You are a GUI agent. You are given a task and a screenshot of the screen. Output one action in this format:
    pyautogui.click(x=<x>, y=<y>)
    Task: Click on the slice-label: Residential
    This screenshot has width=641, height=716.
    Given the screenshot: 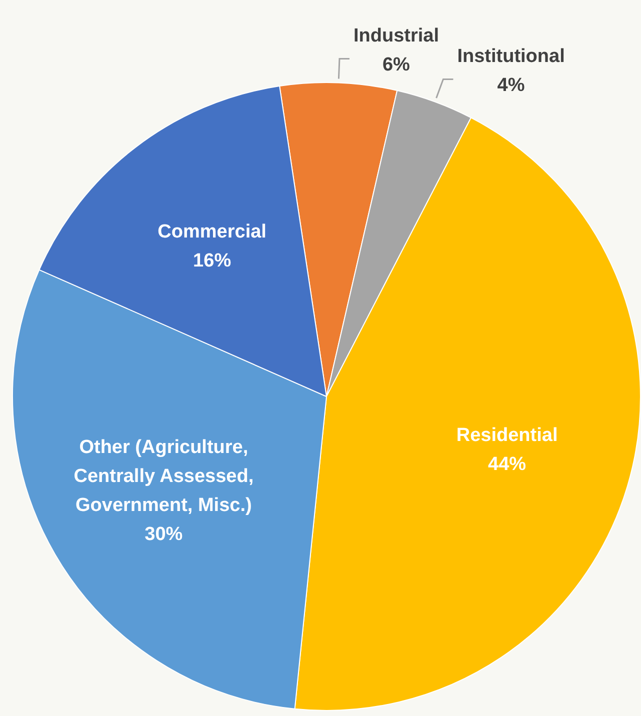 What is the action you would take?
    pyautogui.click(x=507, y=435)
    